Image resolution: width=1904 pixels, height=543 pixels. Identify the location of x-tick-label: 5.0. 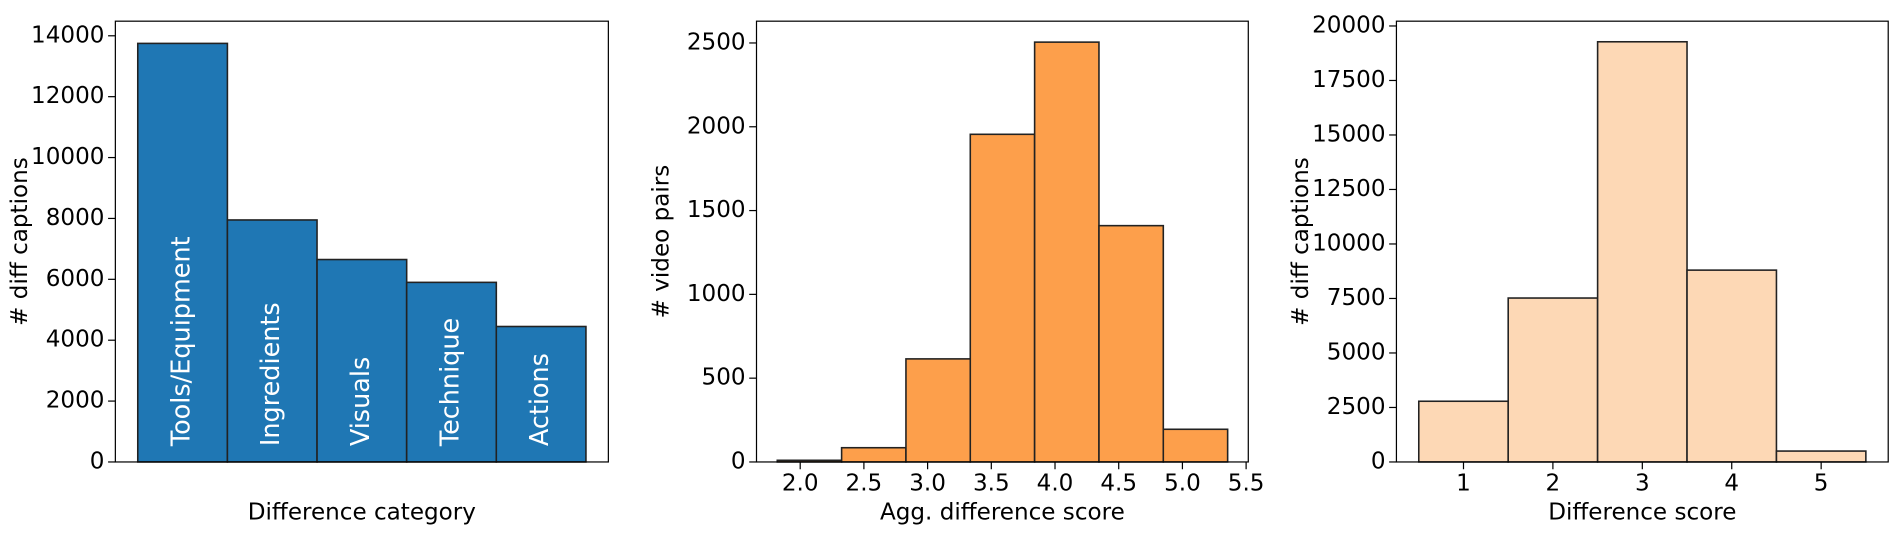
(1182, 483).